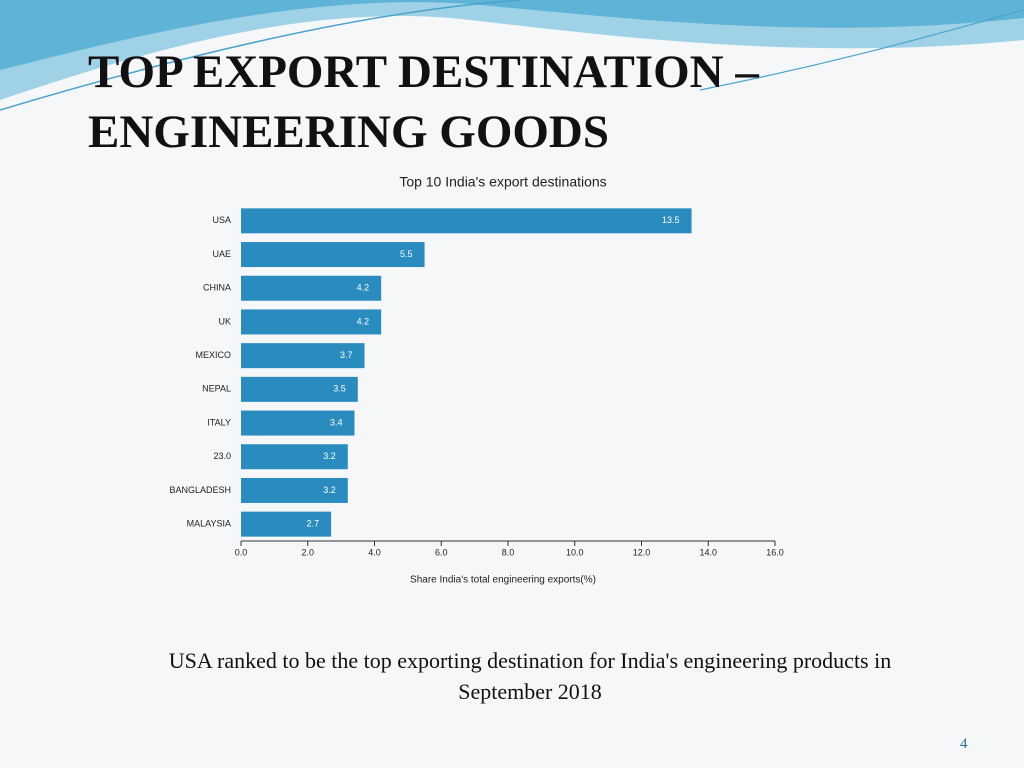 Image resolution: width=1024 pixels, height=768 pixels. I want to click on x-tick-label: 6.0, so click(441, 552).